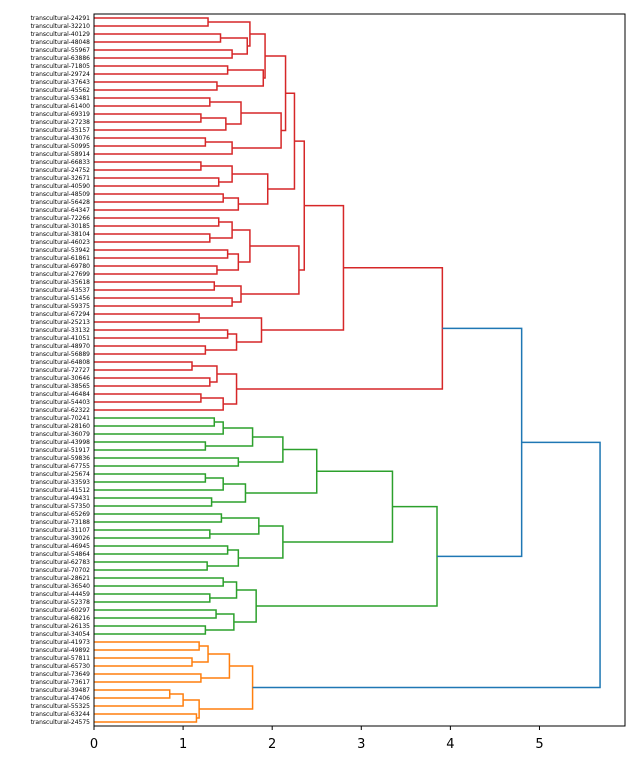  What do you see at coordinates (61, 322) in the screenshot?
I see `leaf-label: transcultural-25213` at bounding box center [61, 322].